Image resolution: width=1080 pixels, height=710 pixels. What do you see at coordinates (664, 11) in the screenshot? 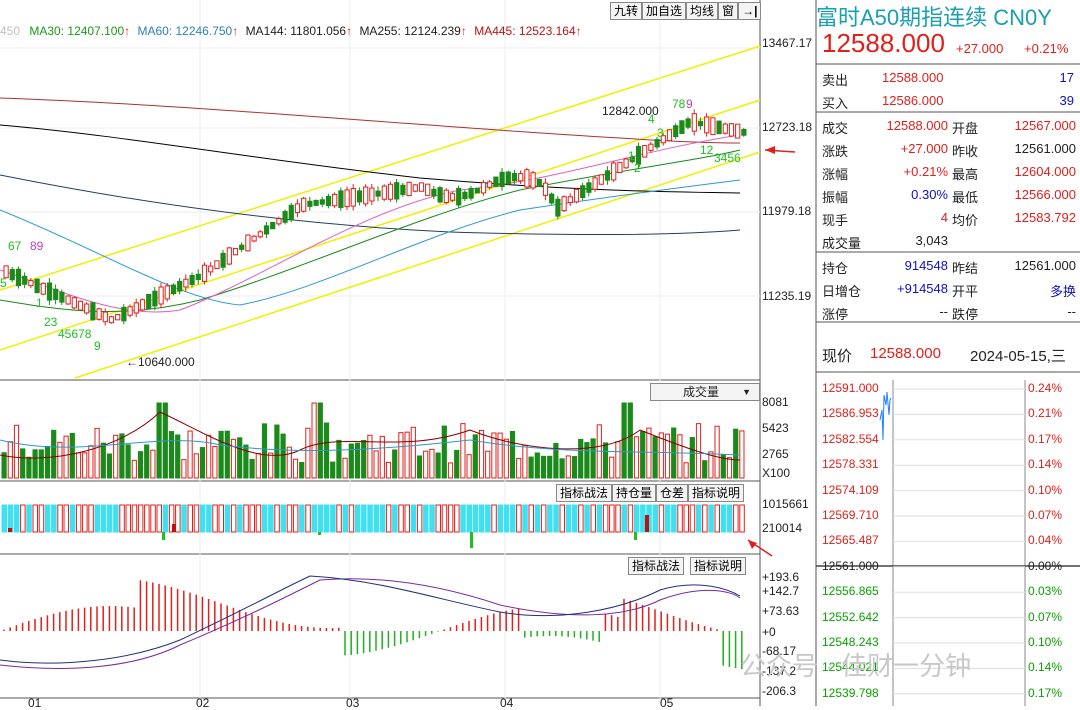
I see `add-favorite-button: 加自选` at bounding box center [664, 11].